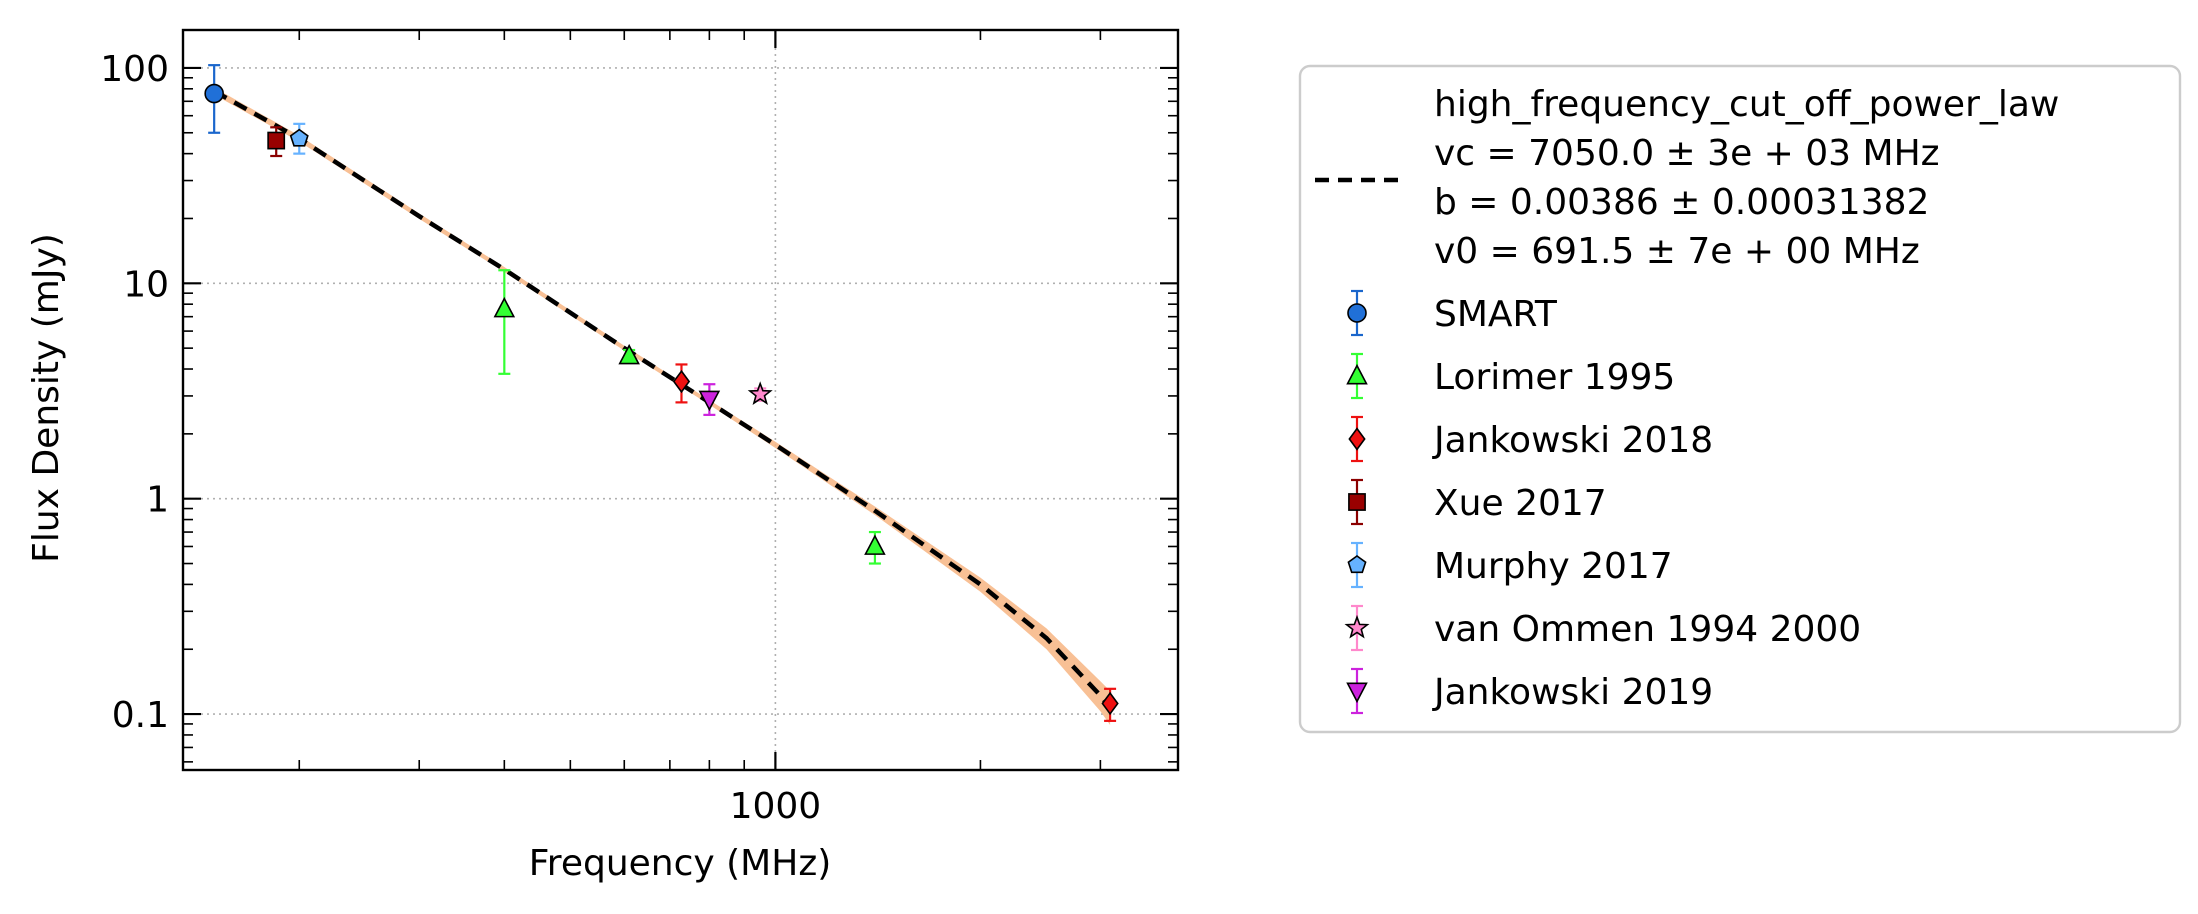 The width and height of the screenshot is (2198, 914). Describe the element at coordinates (1572, 692) in the screenshot. I see `legend-label-jankowski-2019: Jankowski 2019` at that location.